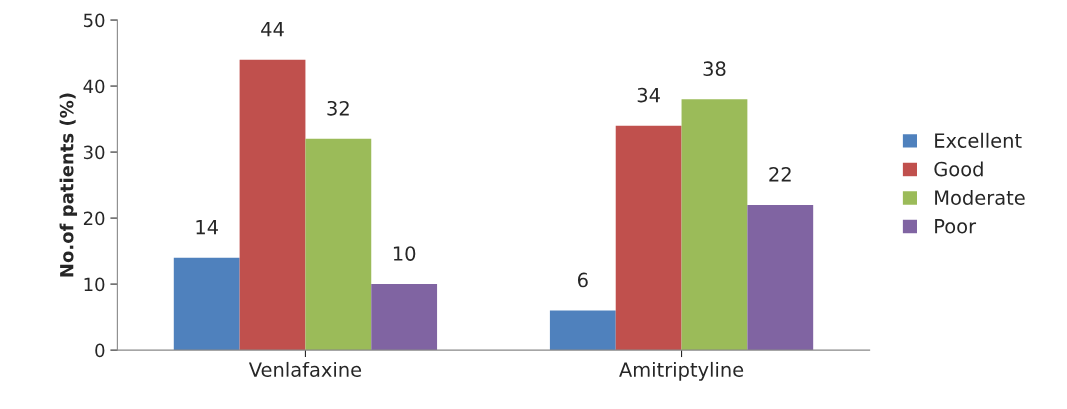  I want to click on data-label: 10, so click(404, 253).